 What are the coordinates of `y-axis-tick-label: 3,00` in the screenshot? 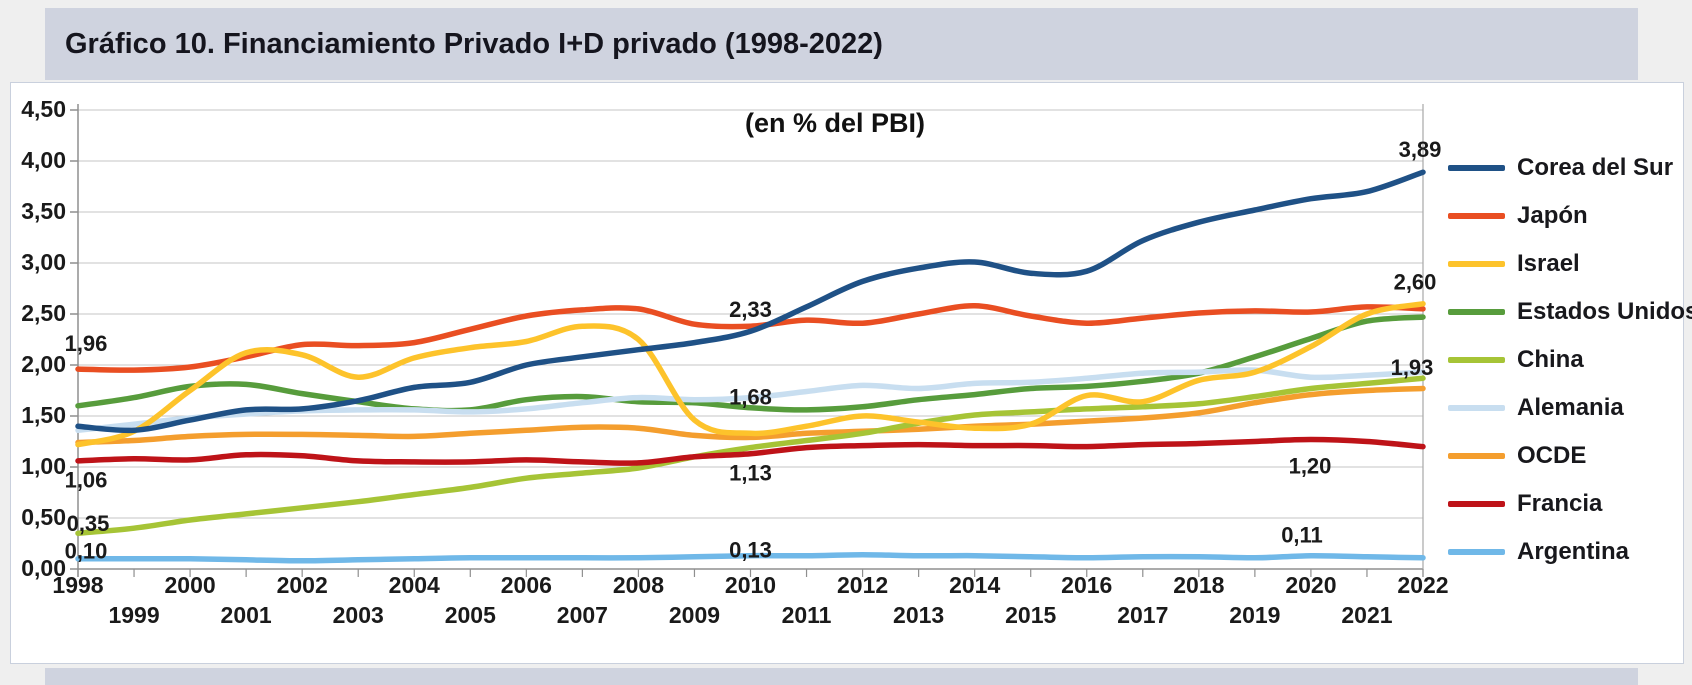 It's located at (43, 262).